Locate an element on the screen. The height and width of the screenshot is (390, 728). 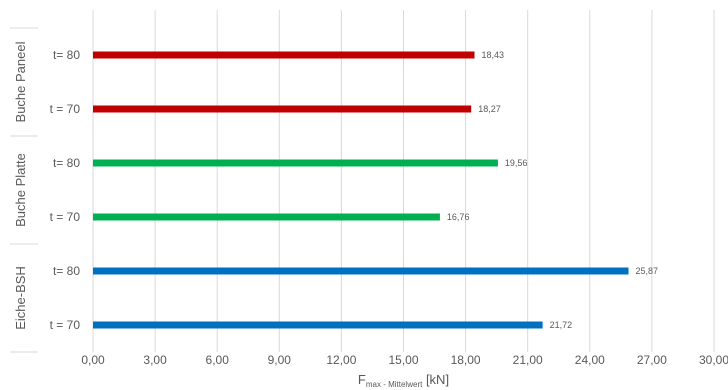
data-label: 18,27 is located at coordinates (489, 109).